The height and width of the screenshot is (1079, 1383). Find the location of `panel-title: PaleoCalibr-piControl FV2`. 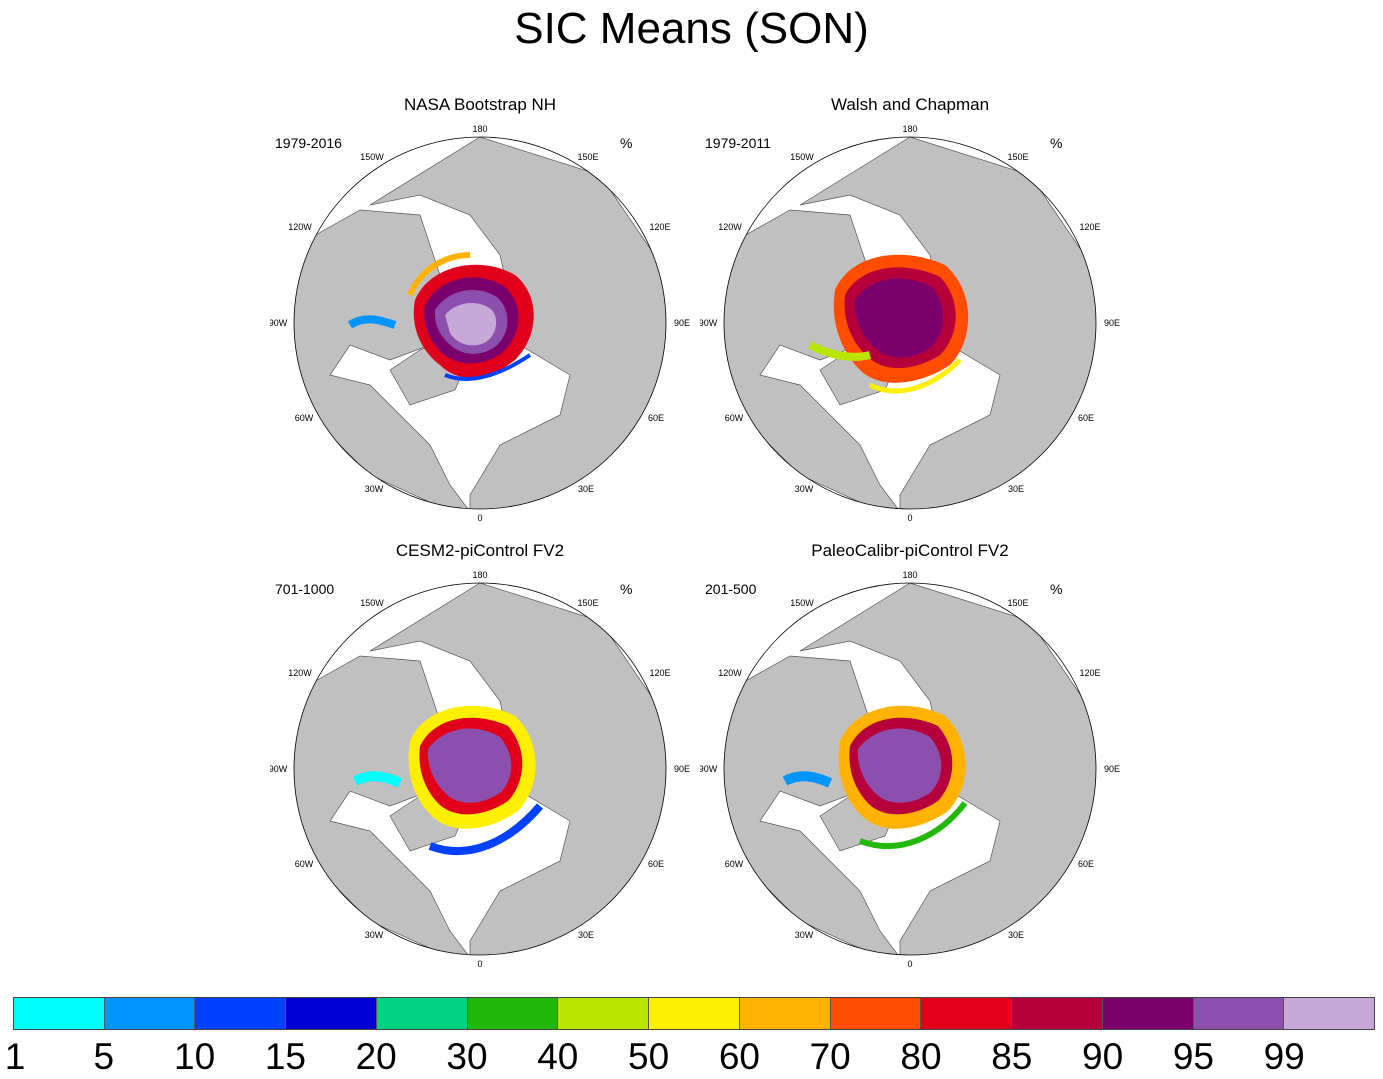

panel-title: PaleoCalibr-piControl FV2 is located at coordinates (910, 550).